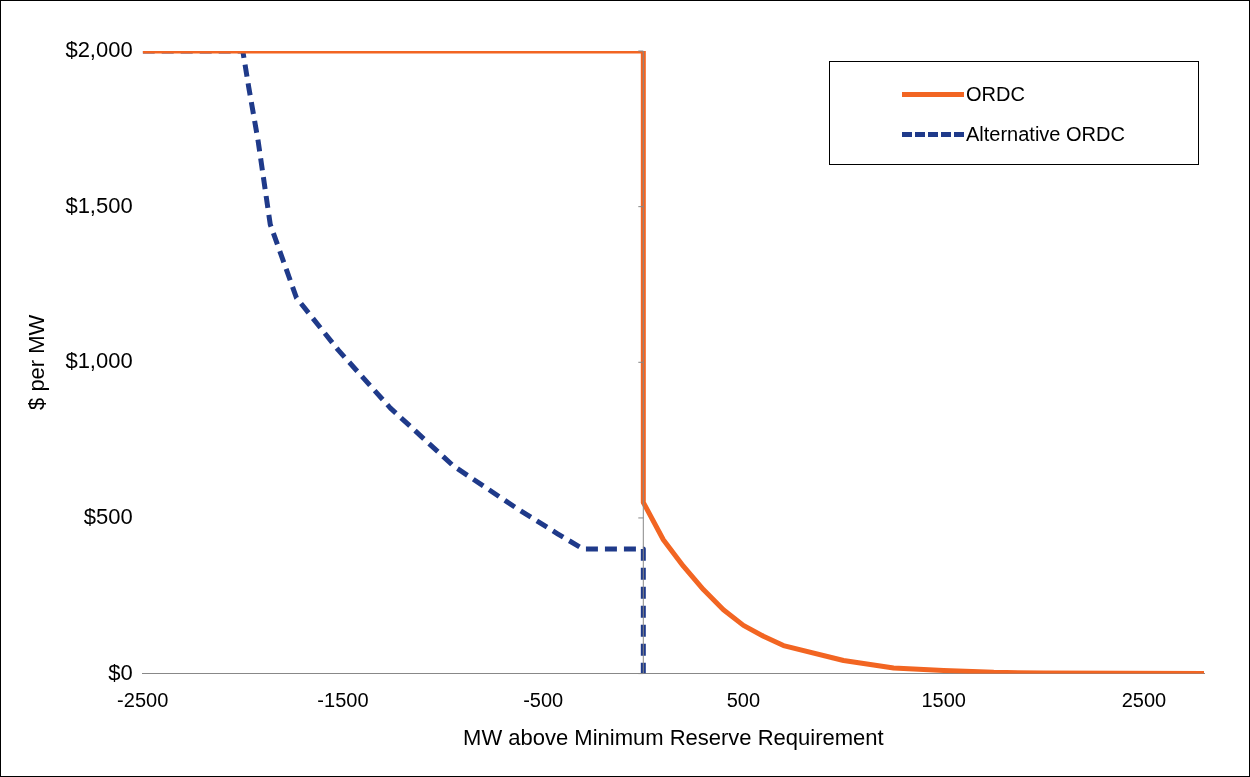  What do you see at coordinates (995, 94) in the screenshot?
I see `legend-label: ORDC` at bounding box center [995, 94].